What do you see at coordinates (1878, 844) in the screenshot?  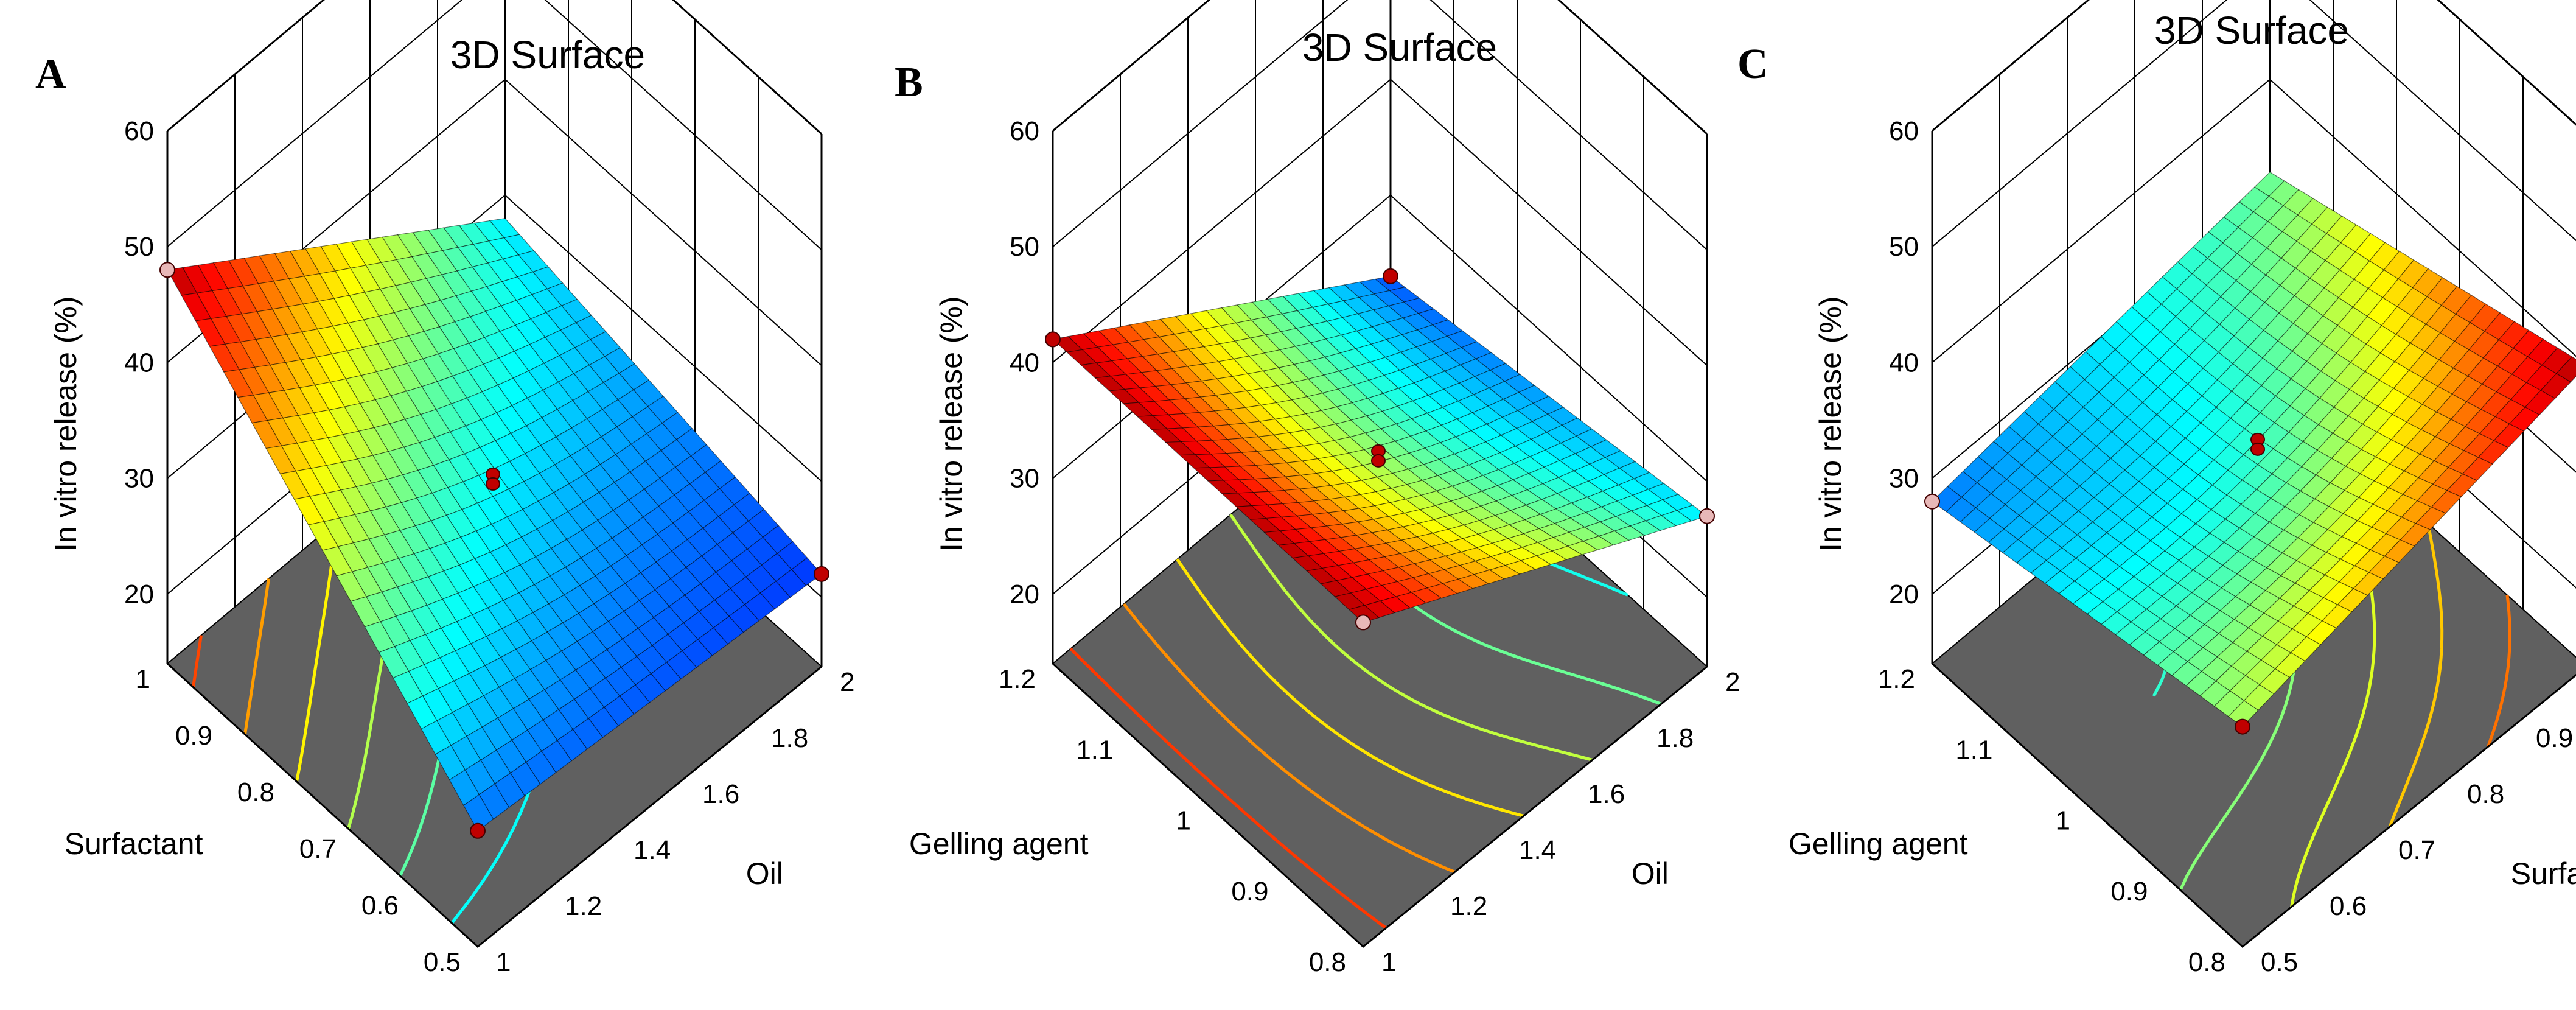 I see `left-axis-label: Gelling agent` at bounding box center [1878, 844].